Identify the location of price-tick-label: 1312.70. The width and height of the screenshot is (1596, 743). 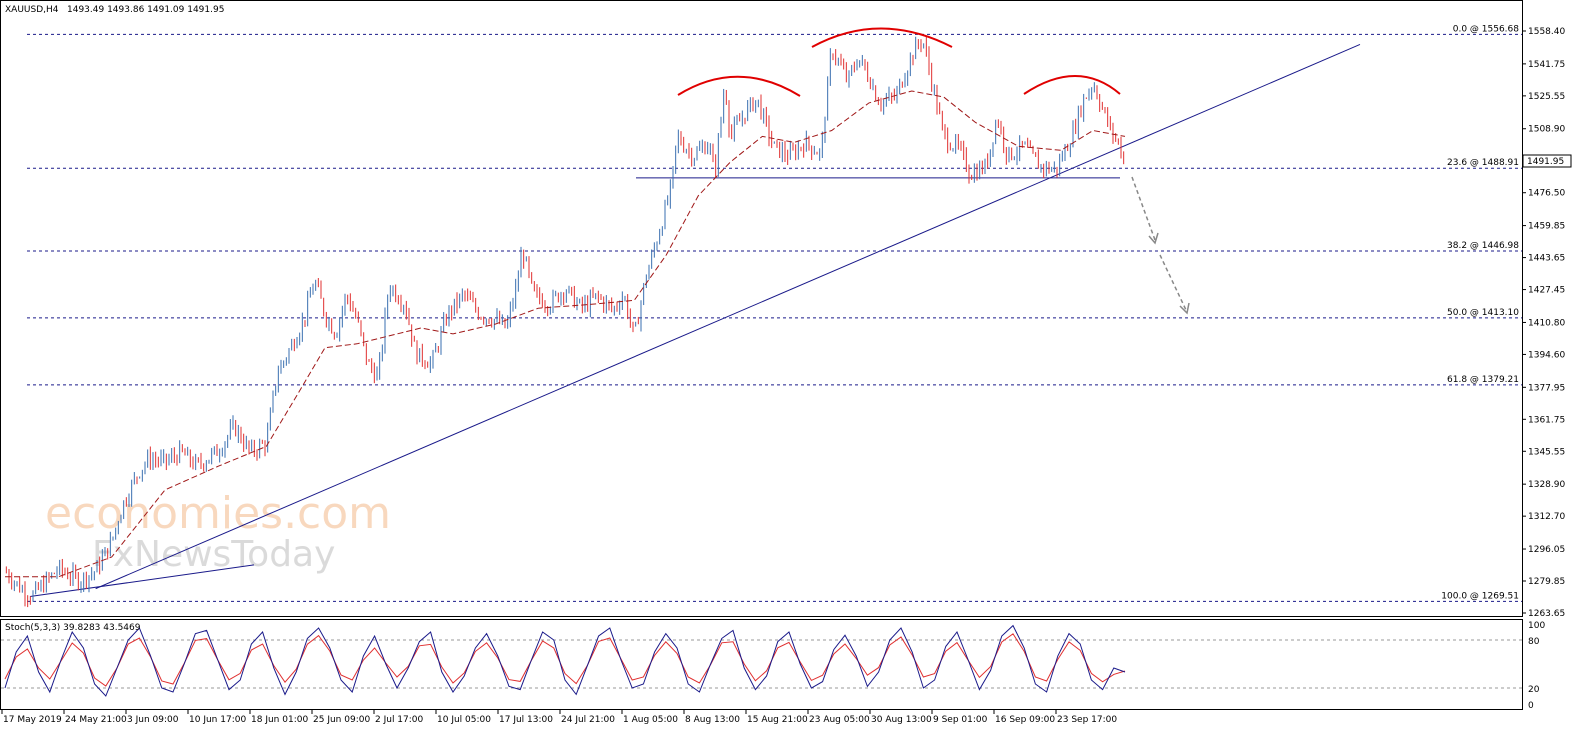
(1546, 517).